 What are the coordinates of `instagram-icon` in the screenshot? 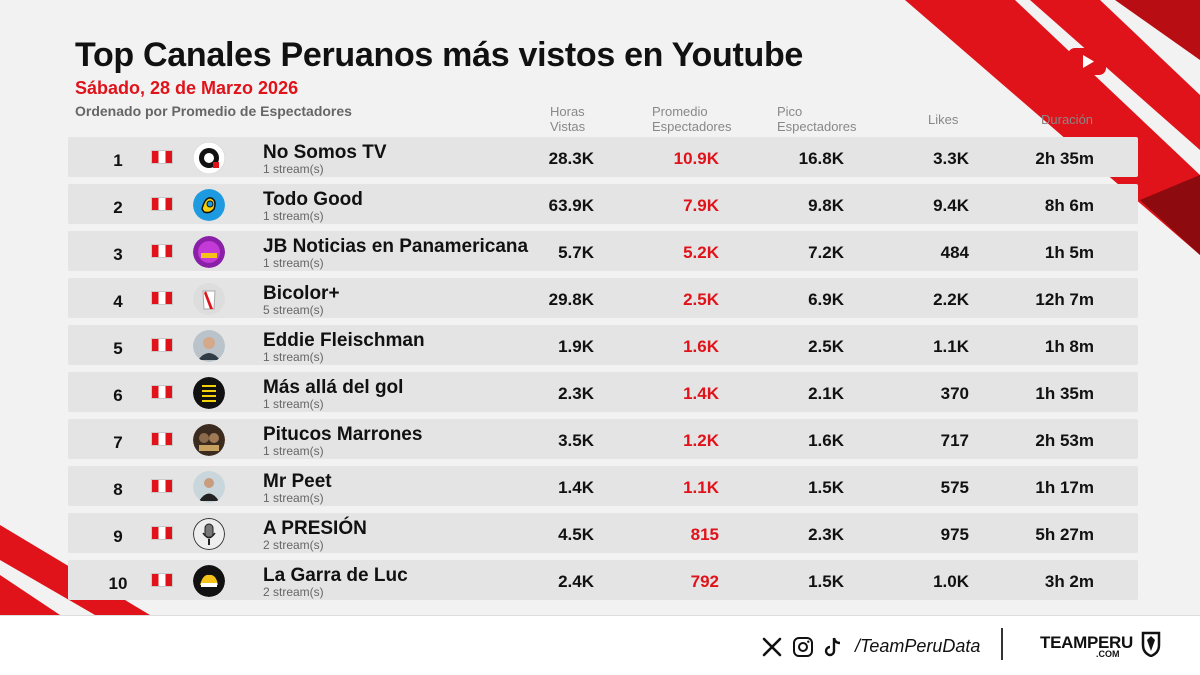 It's located at (803, 647).